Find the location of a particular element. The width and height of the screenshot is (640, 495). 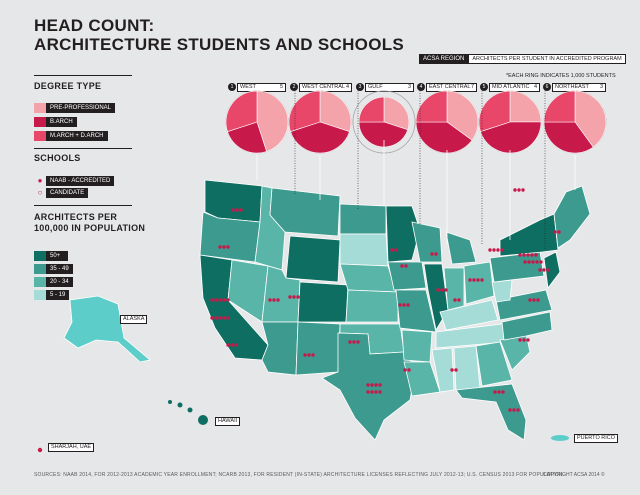

washington-state is located at coordinates (233, 201).